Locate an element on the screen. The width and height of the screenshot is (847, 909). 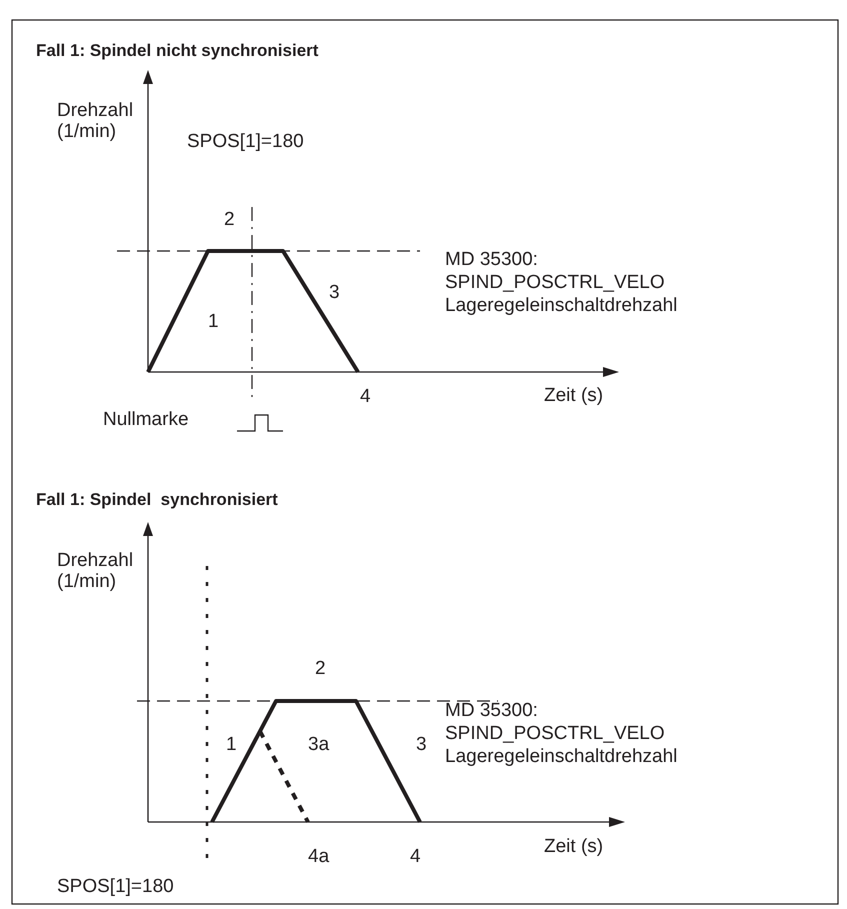
annotation: 3a is located at coordinates (319, 744).